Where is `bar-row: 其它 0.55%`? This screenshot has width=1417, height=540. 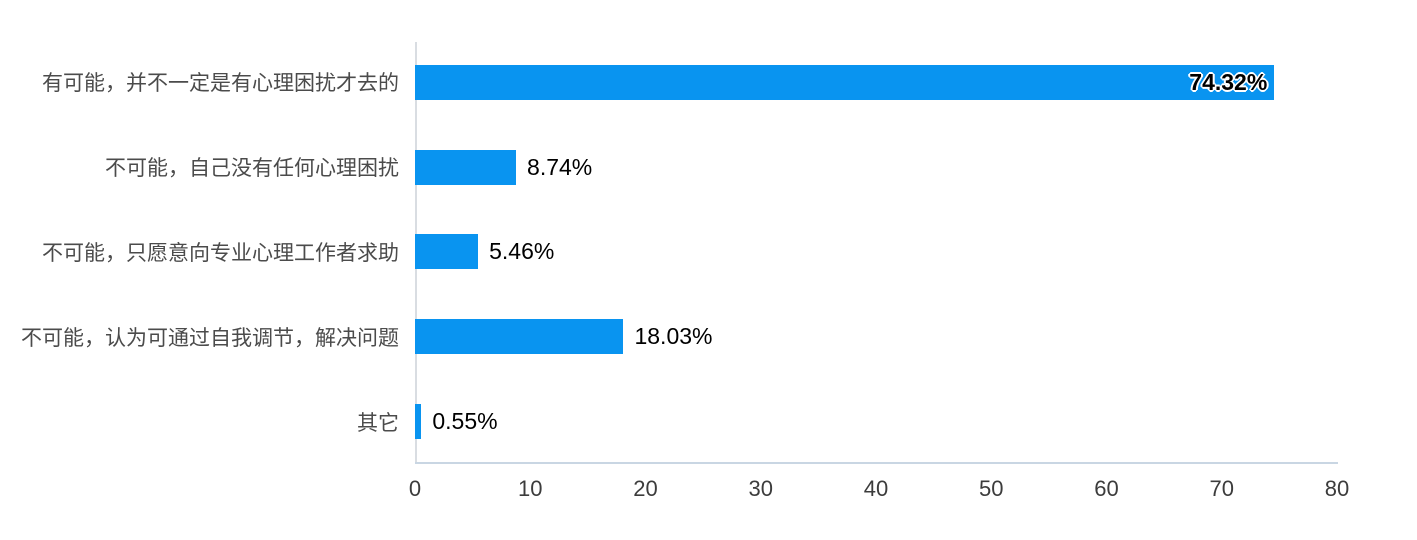
bar-row: 其它 0.55% is located at coordinates (670, 421).